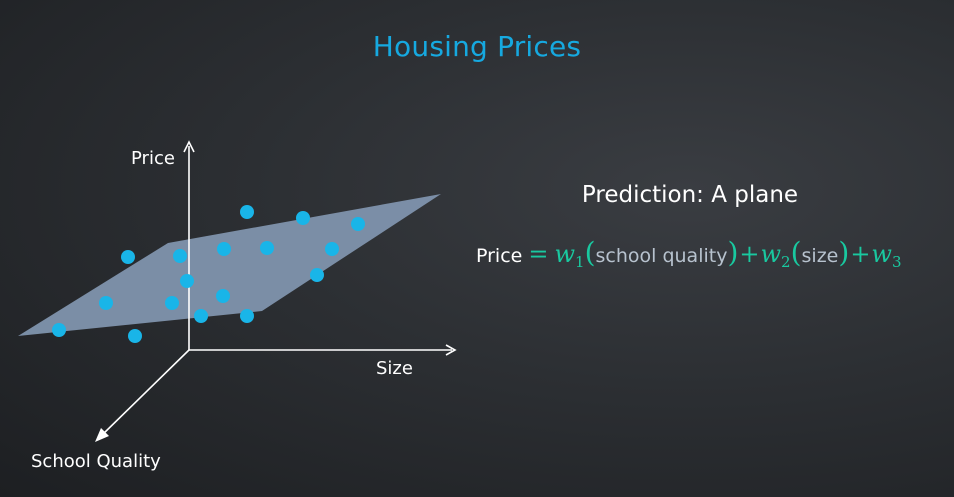 The height and width of the screenshot is (497, 954). Describe the element at coordinates (565, 254) in the screenshot. I see `formula-w1: w` at that location.